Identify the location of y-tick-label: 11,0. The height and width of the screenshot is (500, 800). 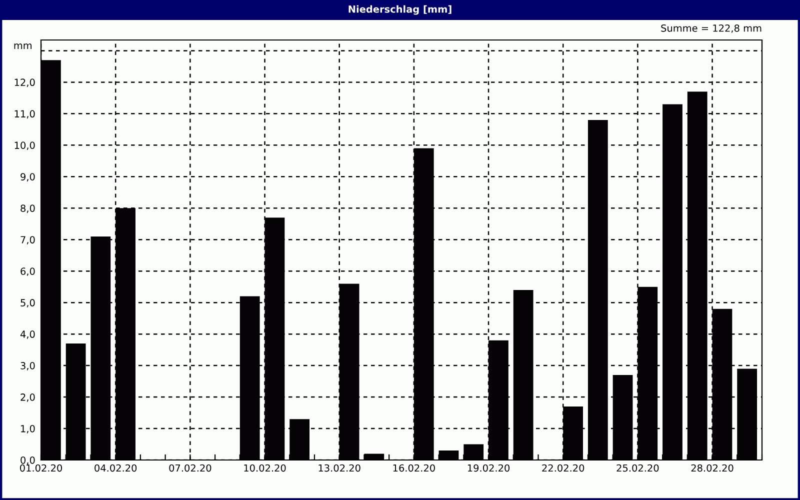
(24, 114).